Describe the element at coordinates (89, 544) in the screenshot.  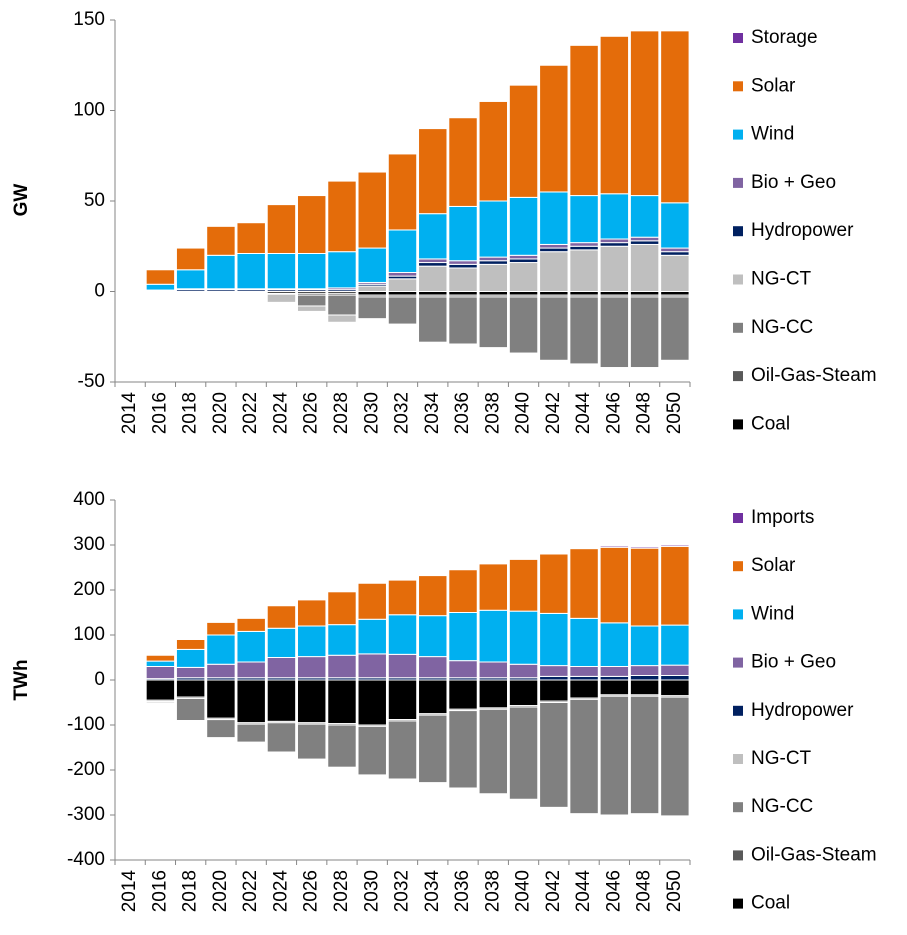
I see `y-tick-label: 300` at that location.